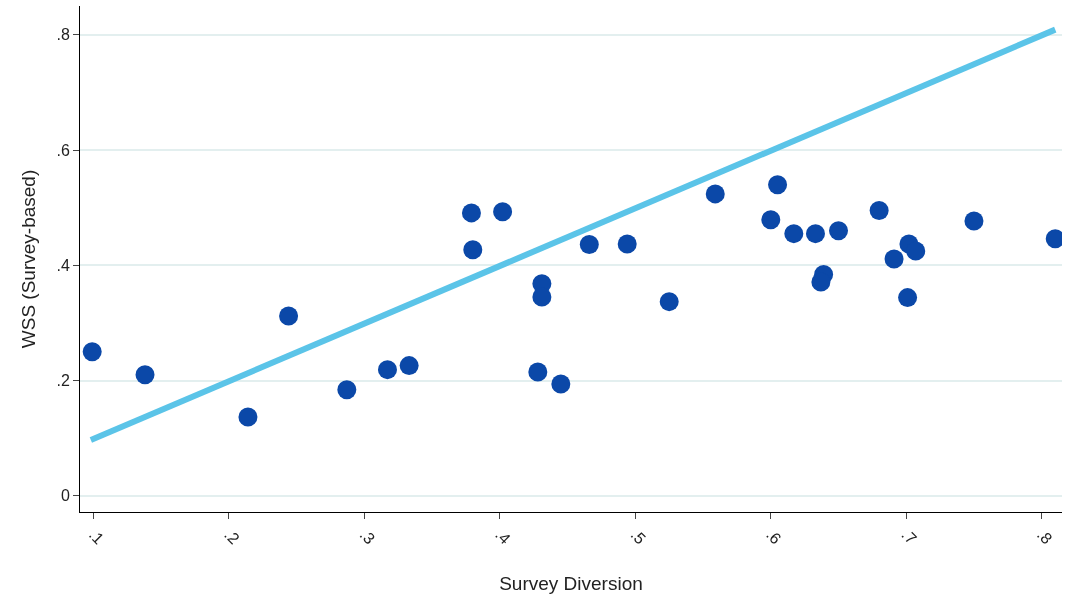 This screenshot has height=602, width=1066. What do you see at coordinates (63, 381) in the screenshot?
I see `y-tick-label: .2` at bounding box center [63, 381].